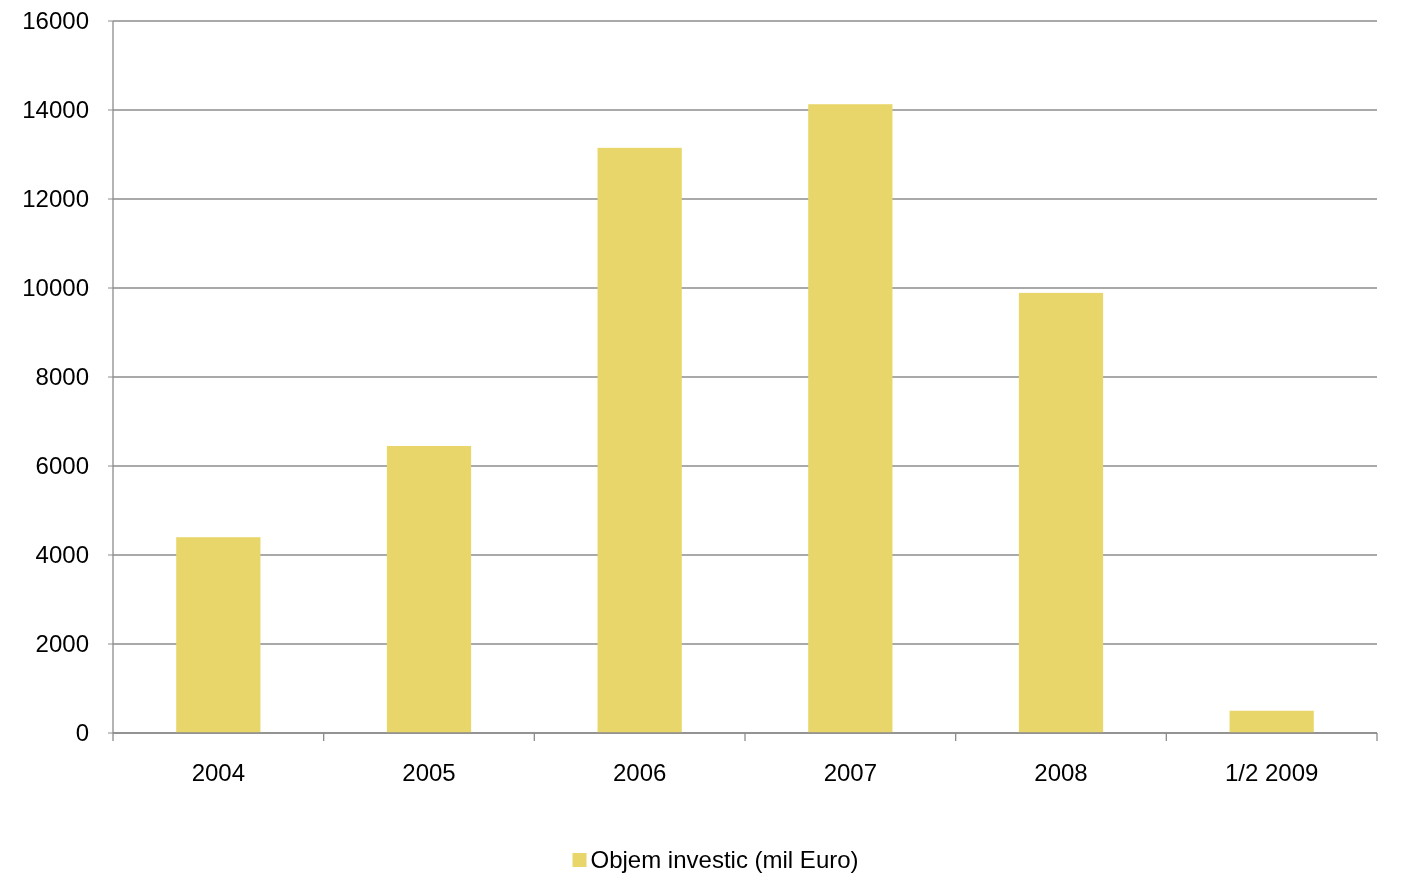 Image resolution: width=1405 pixels, height=883 pixels. I want to click on x-tick-label: 2006, so click(639, 772).